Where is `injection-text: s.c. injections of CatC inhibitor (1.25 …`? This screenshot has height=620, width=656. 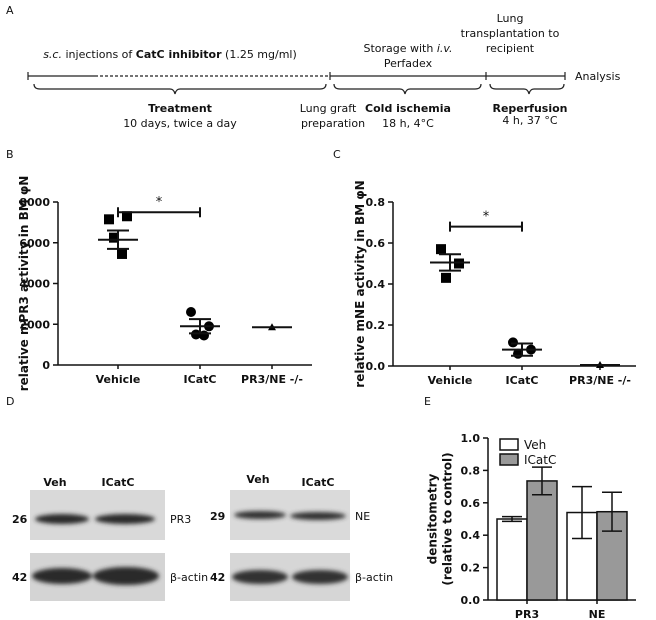 injection-text: s.c. injections of CatC inhibitor (1.25 … is located at coordinates (170, 54).